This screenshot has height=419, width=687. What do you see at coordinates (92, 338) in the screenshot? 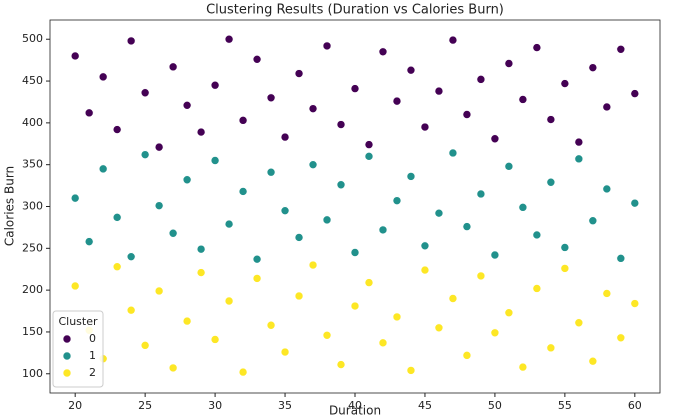
I see `legend-label: 0` at bounding box center [92, 338].